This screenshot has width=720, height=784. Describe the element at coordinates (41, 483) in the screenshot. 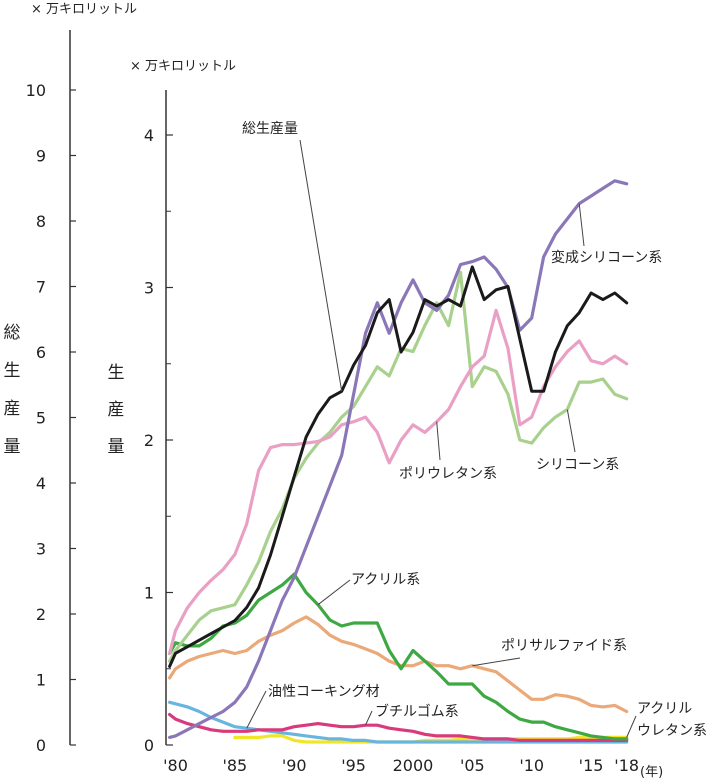

I see `left-tick-label: 4` at that location.